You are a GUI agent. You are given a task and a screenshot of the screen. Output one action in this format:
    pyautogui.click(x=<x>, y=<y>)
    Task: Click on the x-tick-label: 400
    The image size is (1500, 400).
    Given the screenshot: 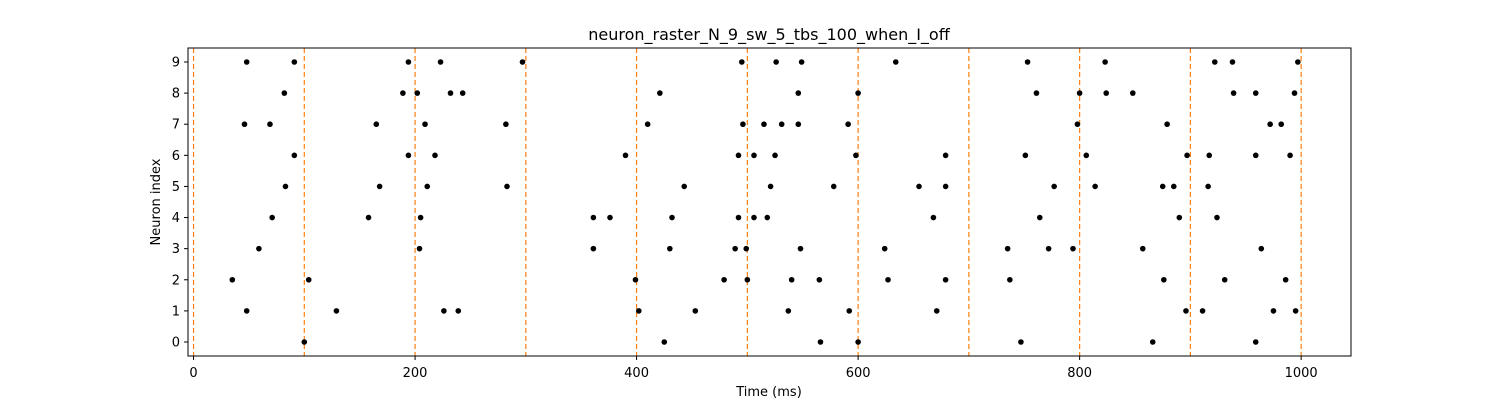 What is the action you would take?
    pyautogui.click(x=636, y=373)
    